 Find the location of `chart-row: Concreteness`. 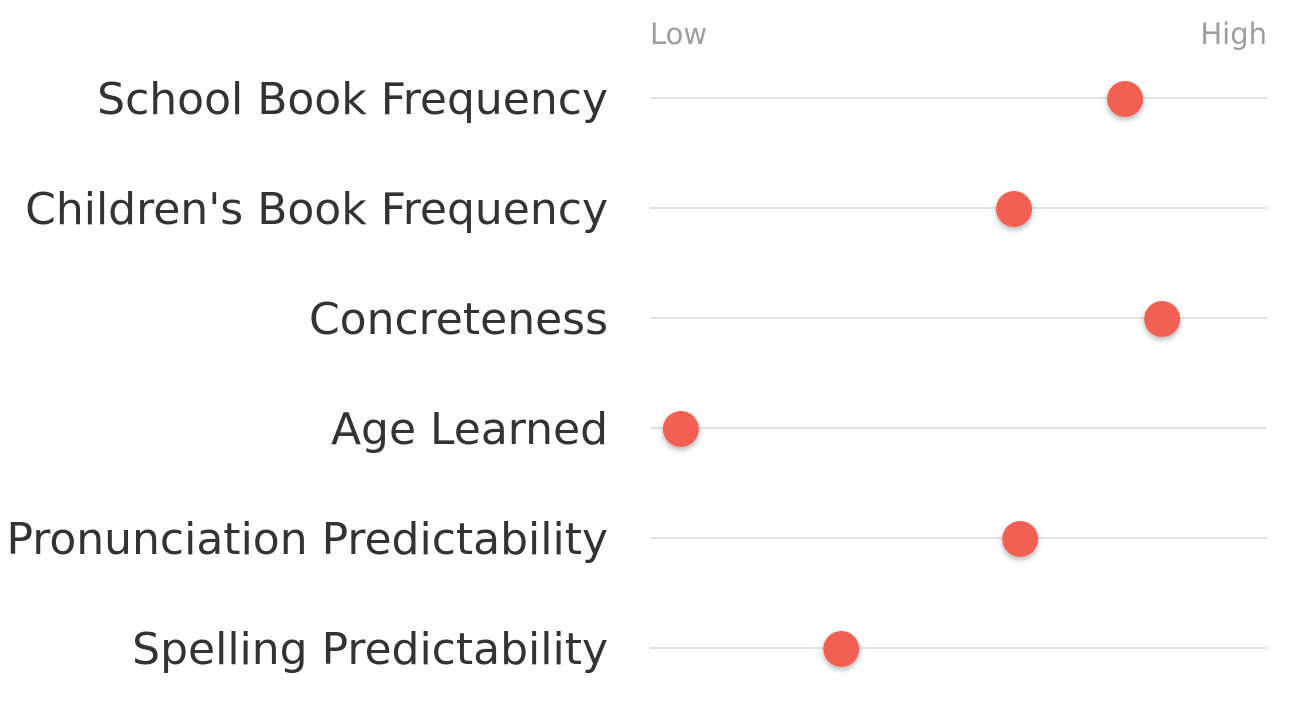

chart-row: Concreteness is located at coordinates (788, 319).